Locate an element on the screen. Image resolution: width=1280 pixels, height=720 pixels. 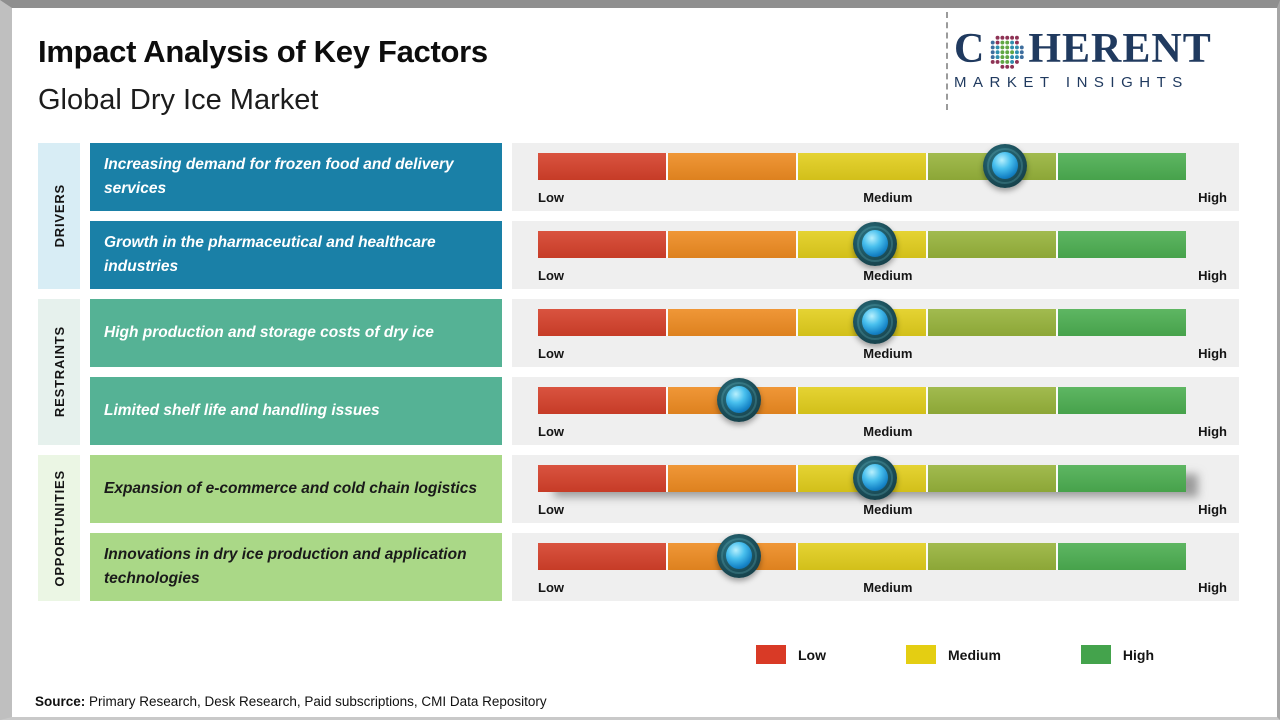
legend-label: High is located at coordinates (1138, 654).